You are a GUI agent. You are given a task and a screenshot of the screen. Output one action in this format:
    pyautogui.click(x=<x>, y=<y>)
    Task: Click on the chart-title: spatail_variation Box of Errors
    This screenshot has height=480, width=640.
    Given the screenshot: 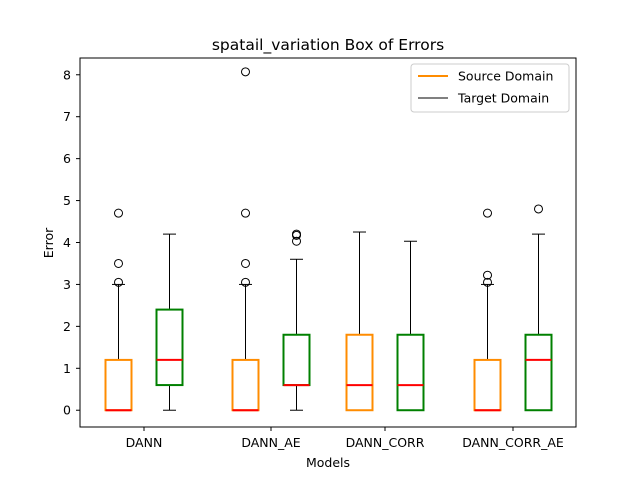 What is the action you would take?
    pyautogui.click(x=328, y=45)
    